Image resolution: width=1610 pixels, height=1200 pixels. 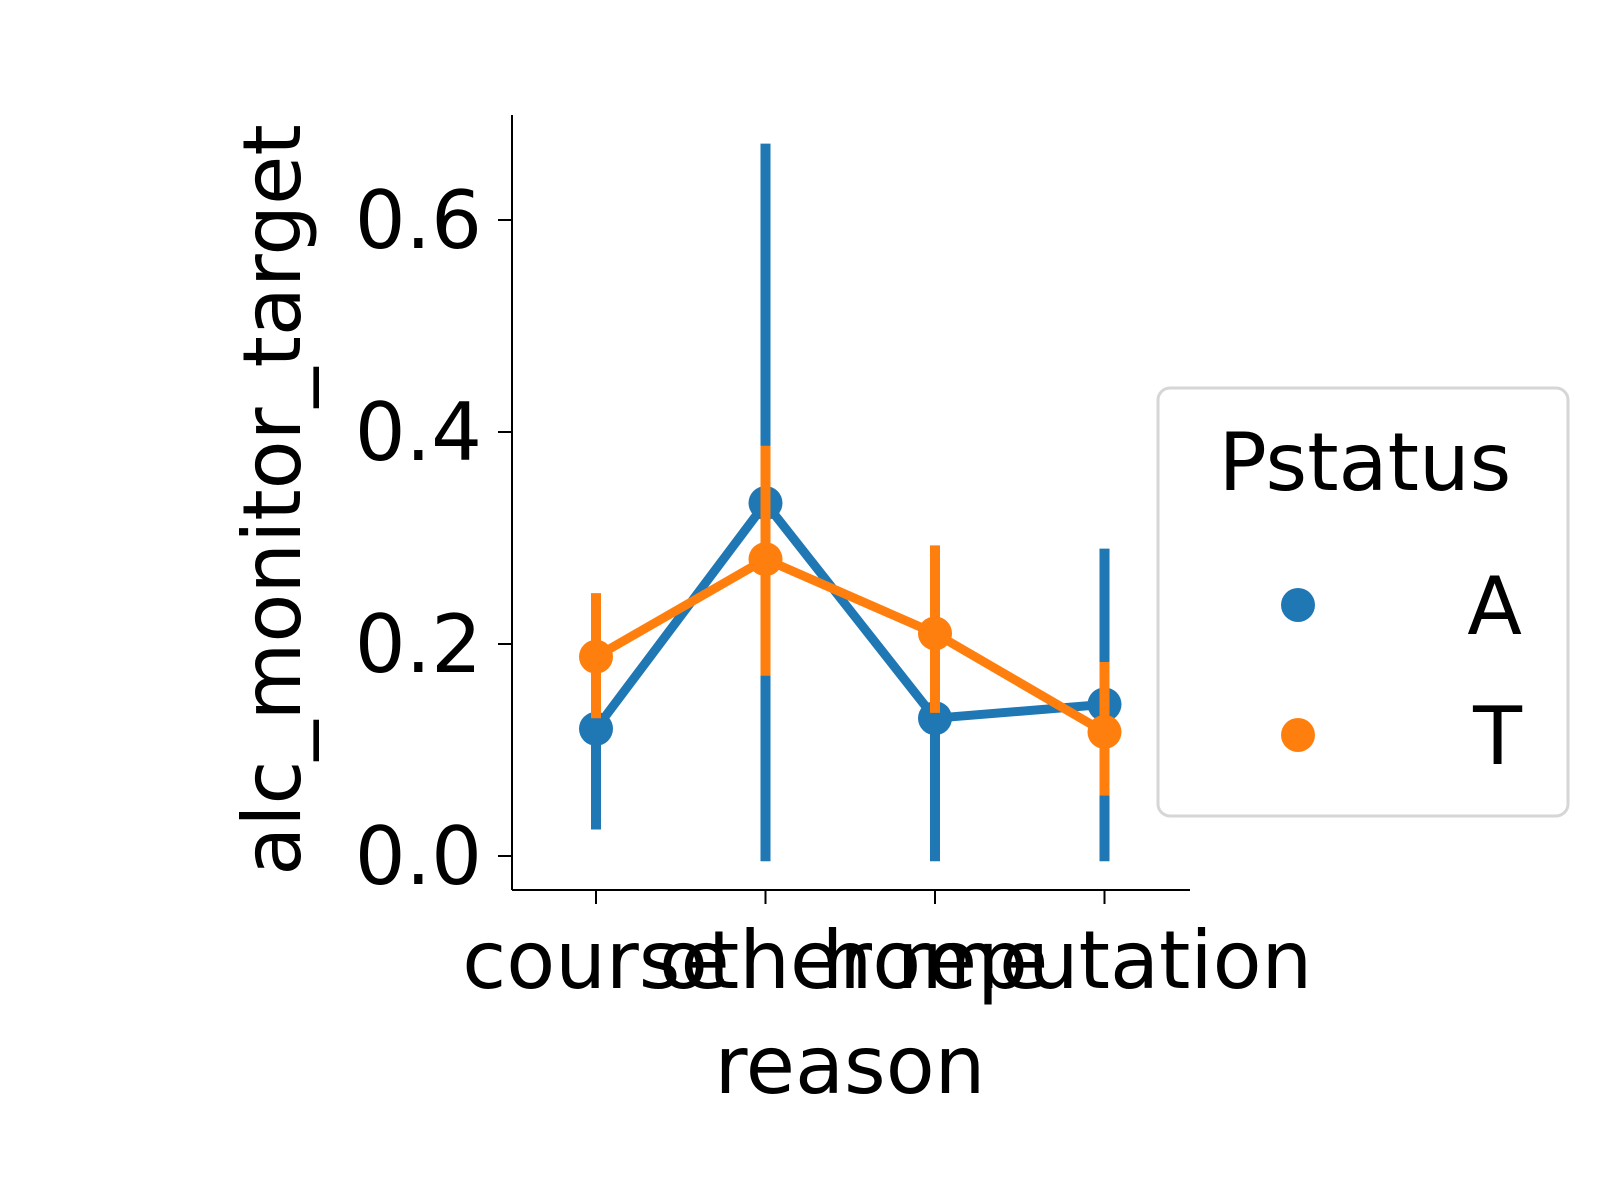 I want to click on x-tick-label: other, so click(x=765, y=960).